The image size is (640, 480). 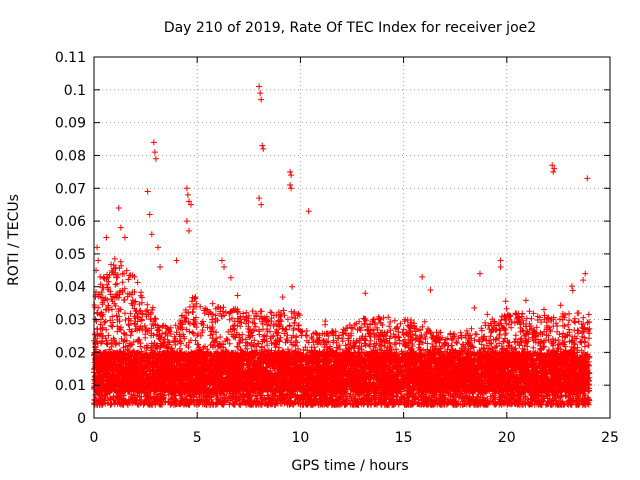 What do you see at coordinates (70, 321) in the screenshot?
I see `y-tick-label: 0.03` at bounding box center [70, 321].